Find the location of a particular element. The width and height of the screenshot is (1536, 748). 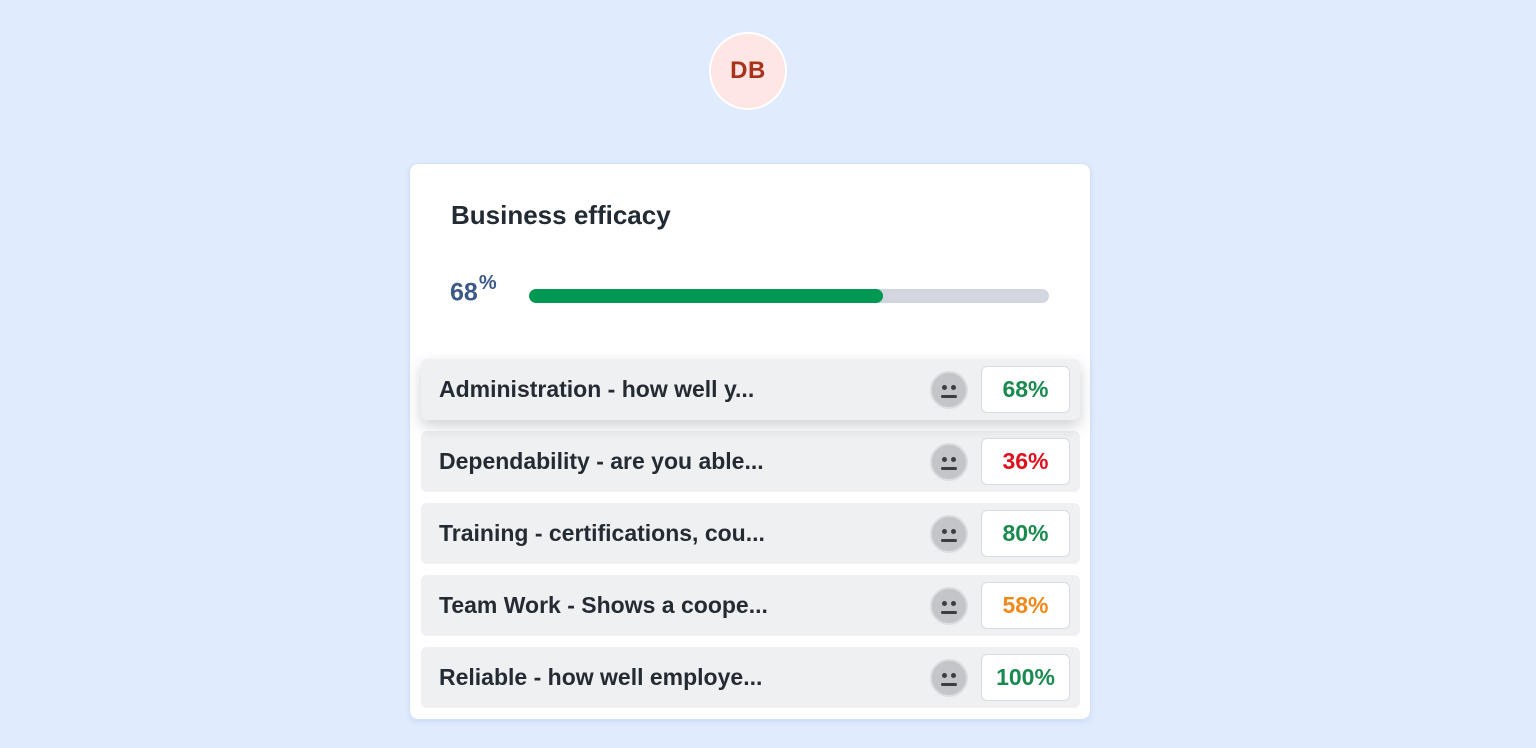

category-row-dependability: Dependability - are you able... 36% is located at coordinates (750, 461).